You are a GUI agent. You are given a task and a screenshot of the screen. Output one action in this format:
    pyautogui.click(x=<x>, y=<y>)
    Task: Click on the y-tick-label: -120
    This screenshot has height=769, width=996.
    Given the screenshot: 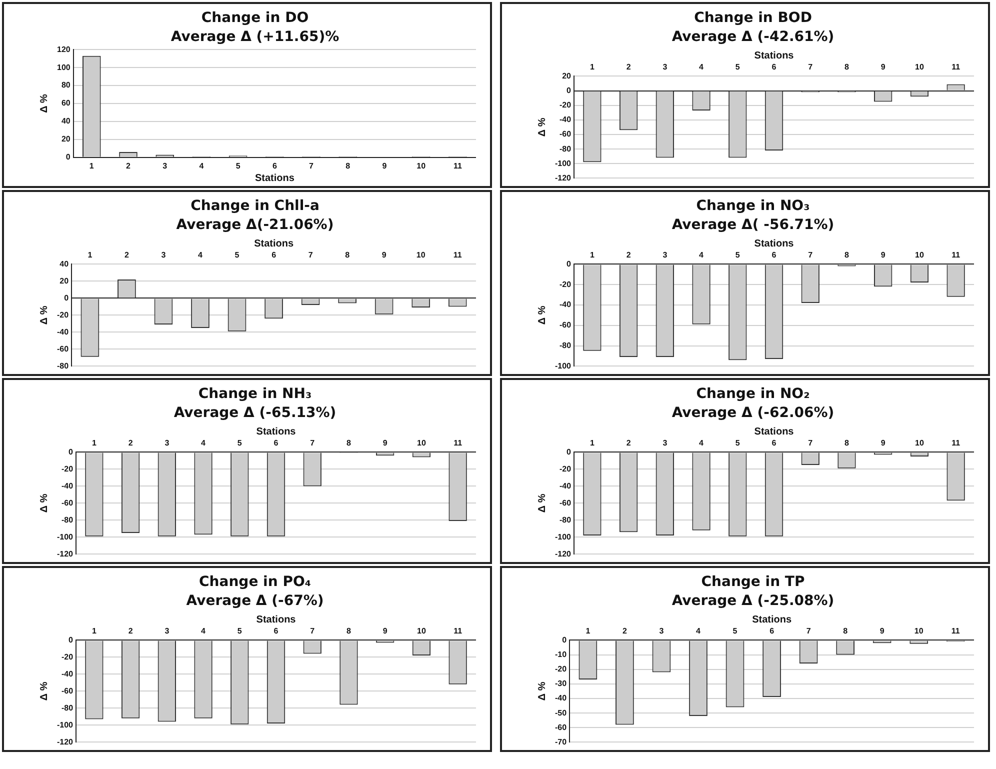 What is the action you would take?
    pyautogui.click(x=65, y=741)
    